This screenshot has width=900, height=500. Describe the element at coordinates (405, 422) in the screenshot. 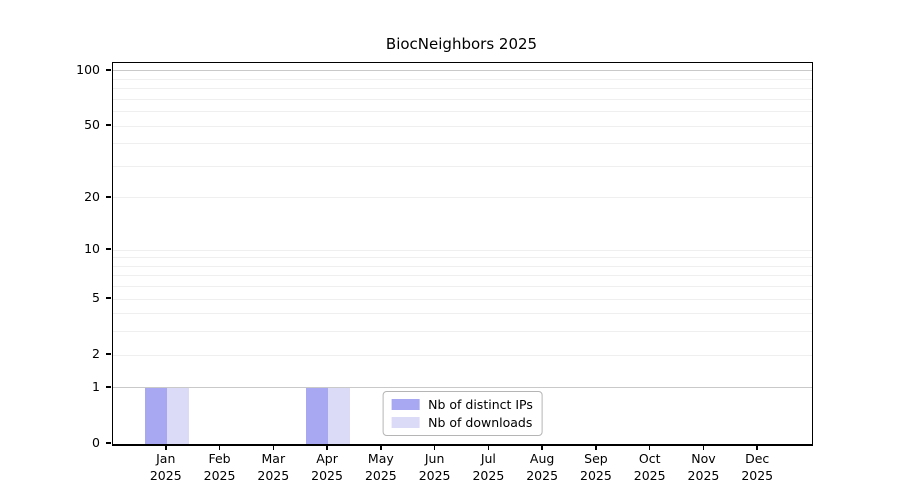

I see `legend-swatch-downloads` at that location.